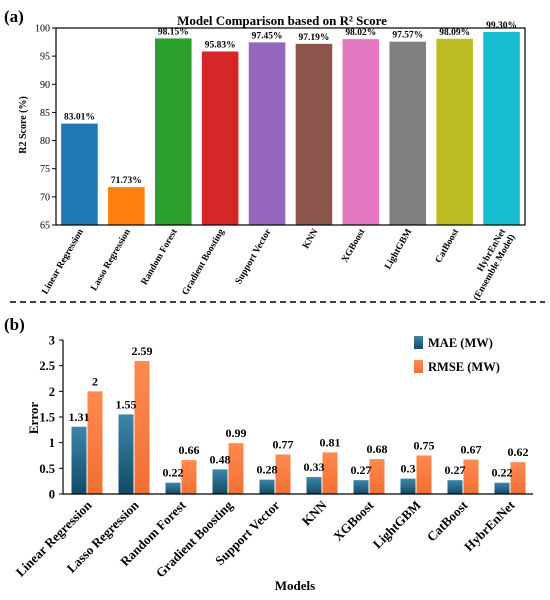  I want to click on panel-a-x-tick-text: Random Forest, so click(160, 257).